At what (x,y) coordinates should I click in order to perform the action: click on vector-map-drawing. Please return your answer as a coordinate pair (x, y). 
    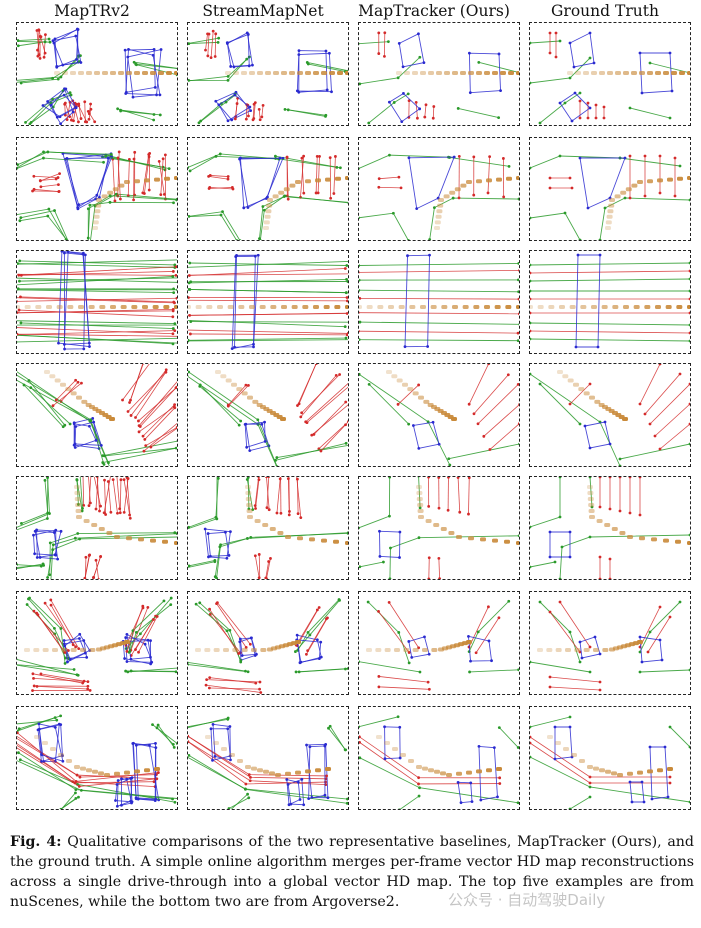
    Looking at the image, I should click on (268, 646).